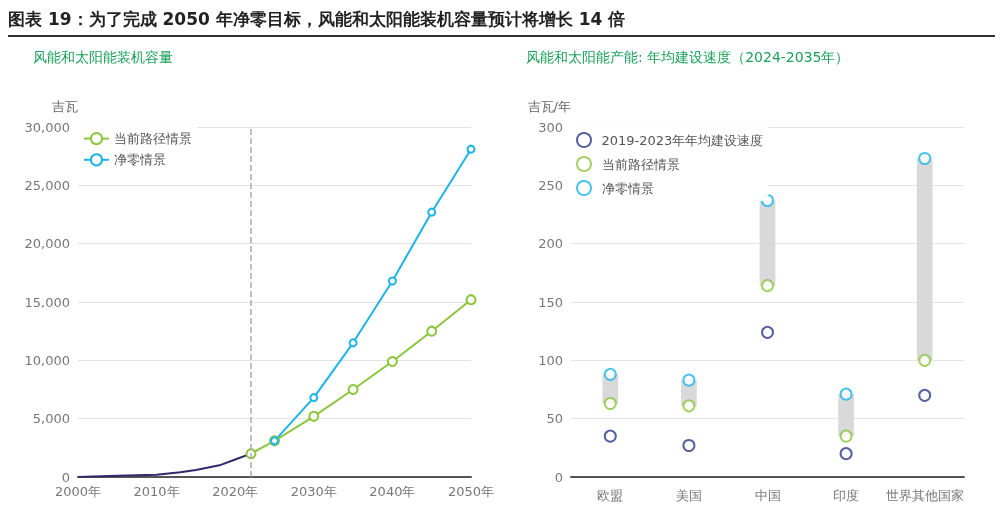 The image size is (1003, 532). I want to click on x-tick-label: 2030年, so click(313, 491).